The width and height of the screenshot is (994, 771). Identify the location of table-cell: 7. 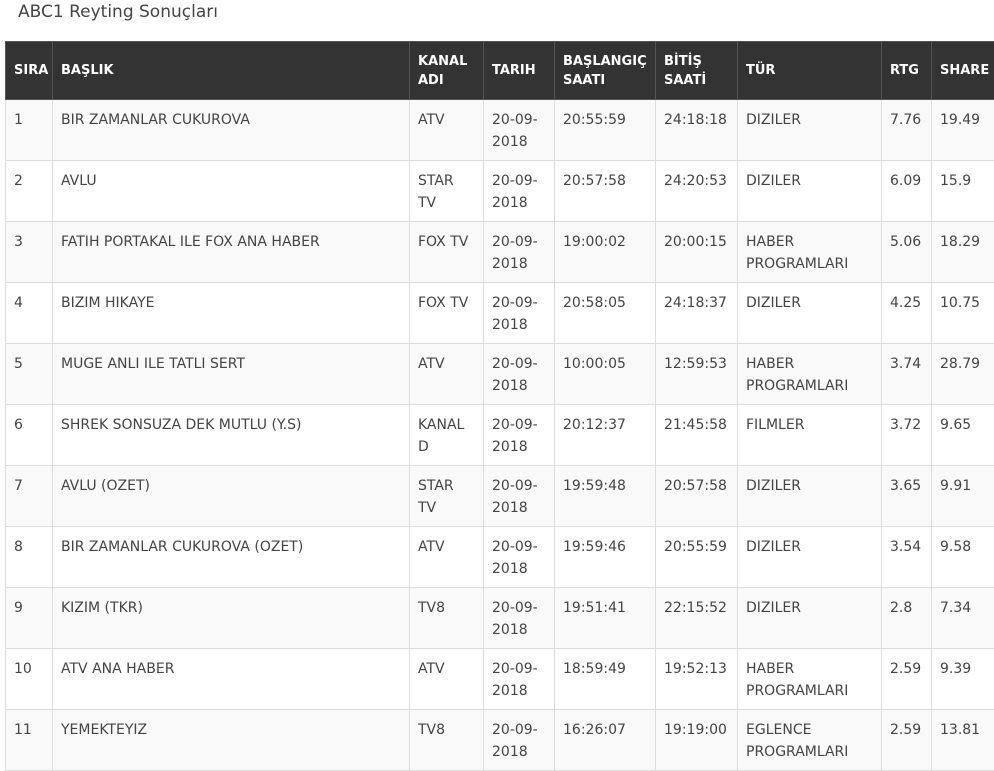
(29, 496).